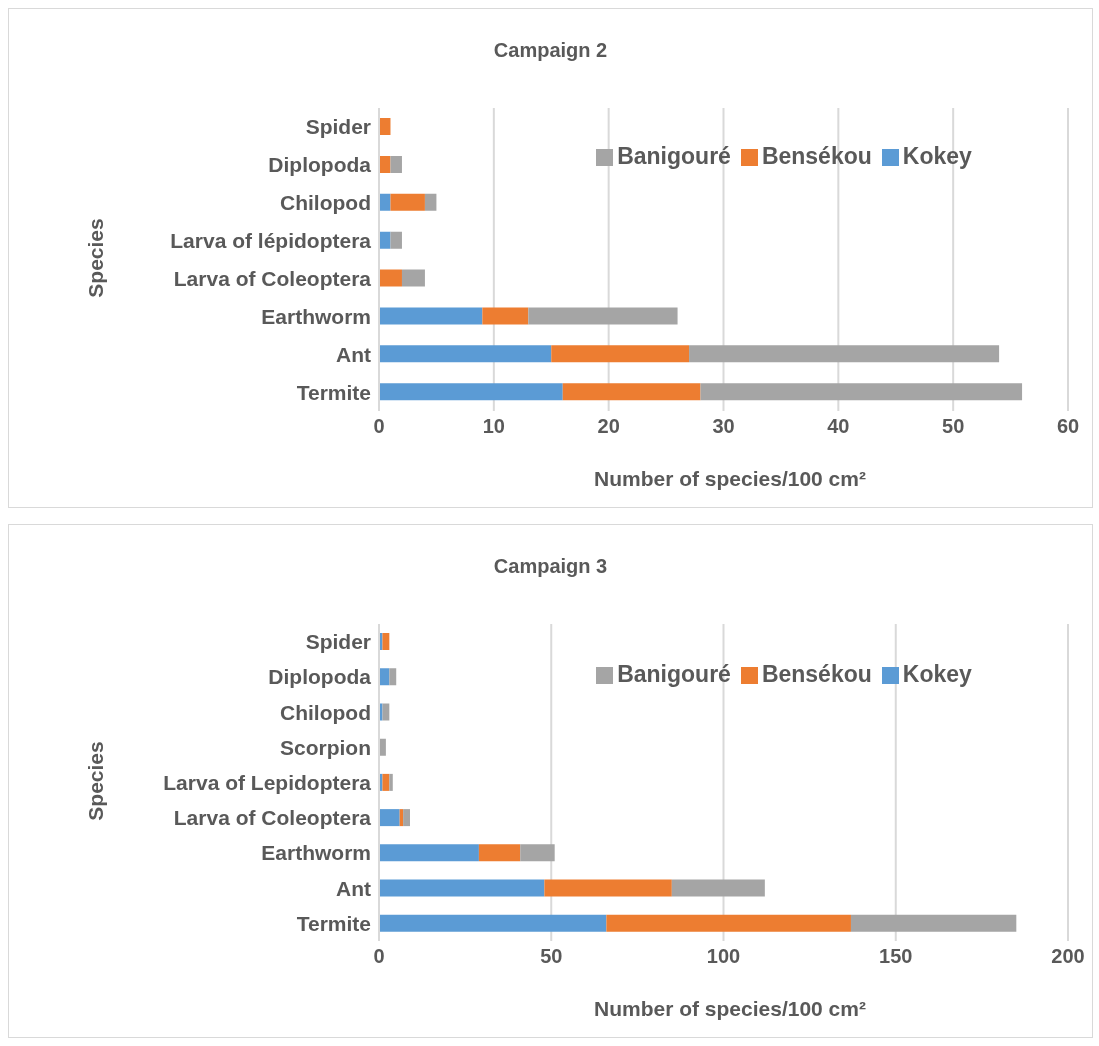 The image size is (1099, 1046). I want to click on x-tick-label: 10, so click(493, 426).